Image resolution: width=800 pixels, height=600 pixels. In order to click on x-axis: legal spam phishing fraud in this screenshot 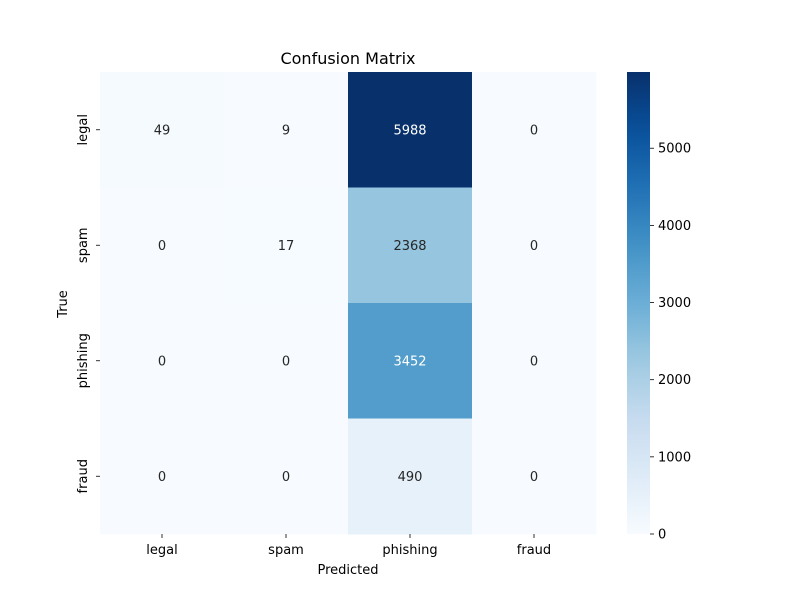, I will do `click(348, 546)`.